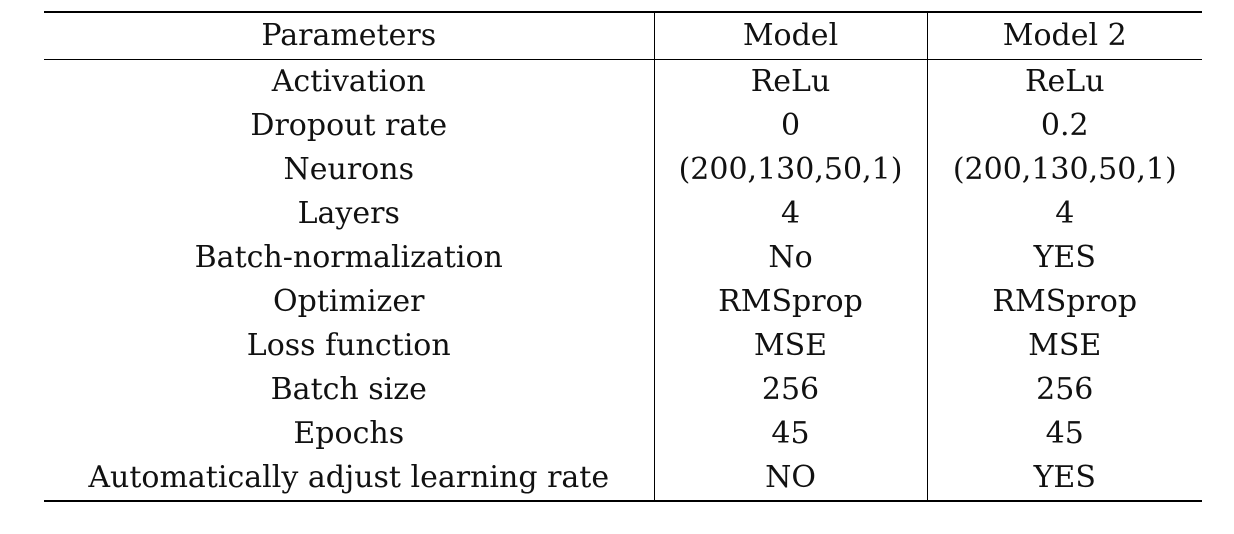 The height and width of the screenshot is (534, 1234). I want to click on row-parameter: Epochs, so click(349, 433).